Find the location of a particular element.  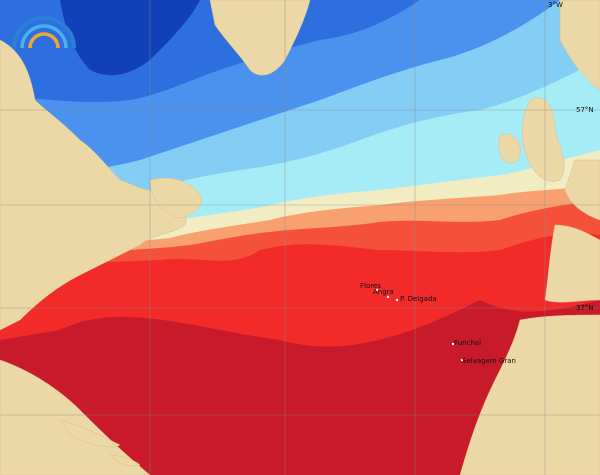

sst-band is located at coordinates (130, 38).